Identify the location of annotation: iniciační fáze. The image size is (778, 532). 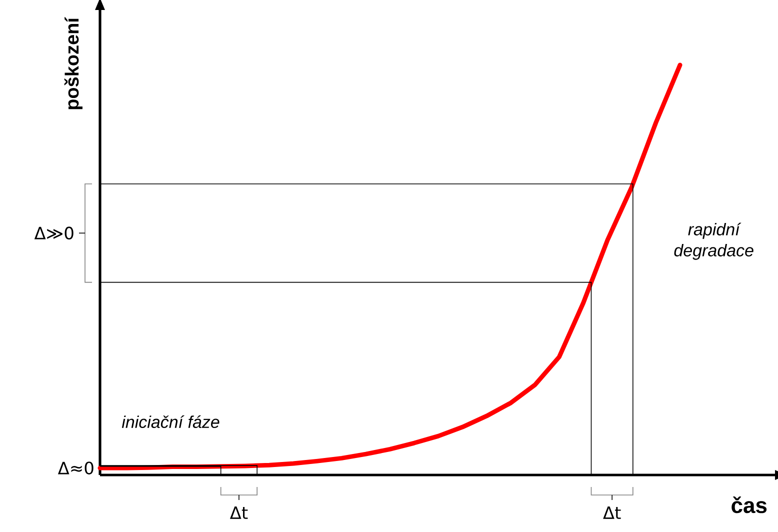
(171, 421).